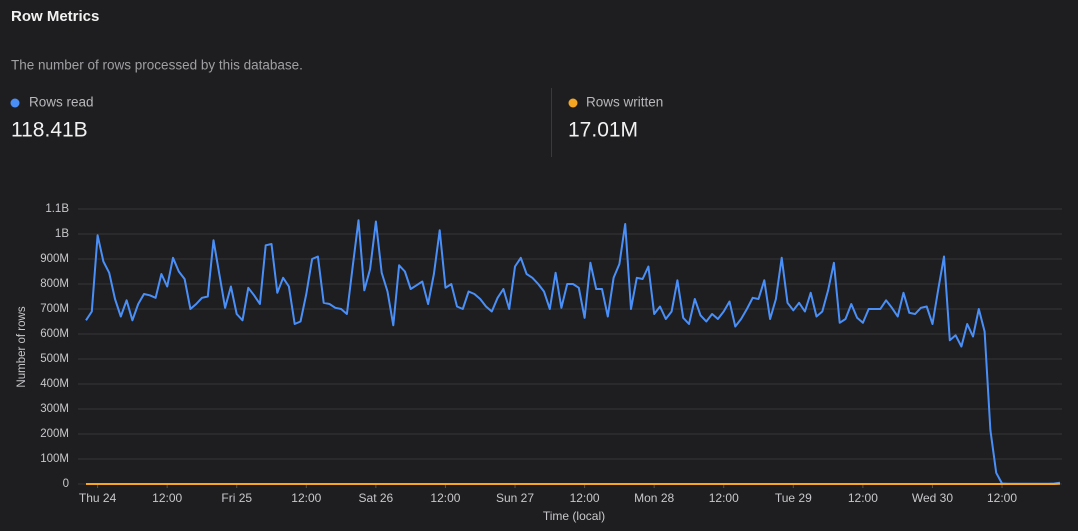 The width and height of the screenshot is (1078, 531). Describe the element at coordinates (932, 498) in the screenshot. I see `x-tick-label: Wed 30` at that location.